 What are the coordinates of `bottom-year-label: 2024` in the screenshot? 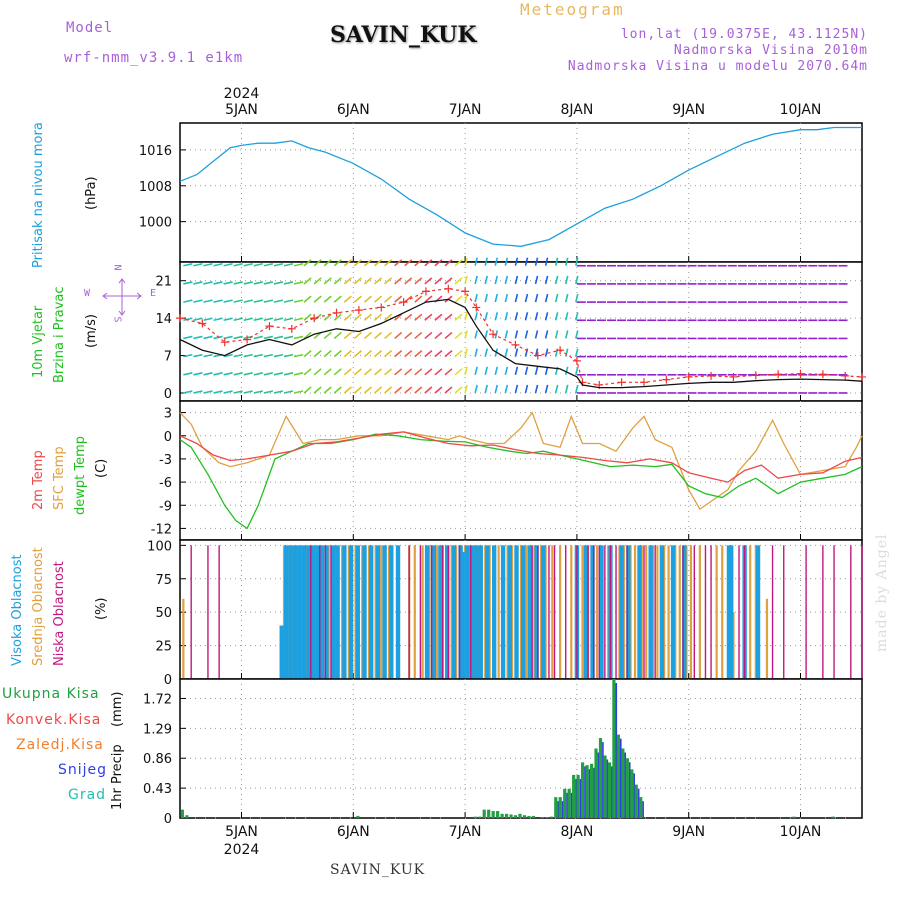 It's located at (242, 850).